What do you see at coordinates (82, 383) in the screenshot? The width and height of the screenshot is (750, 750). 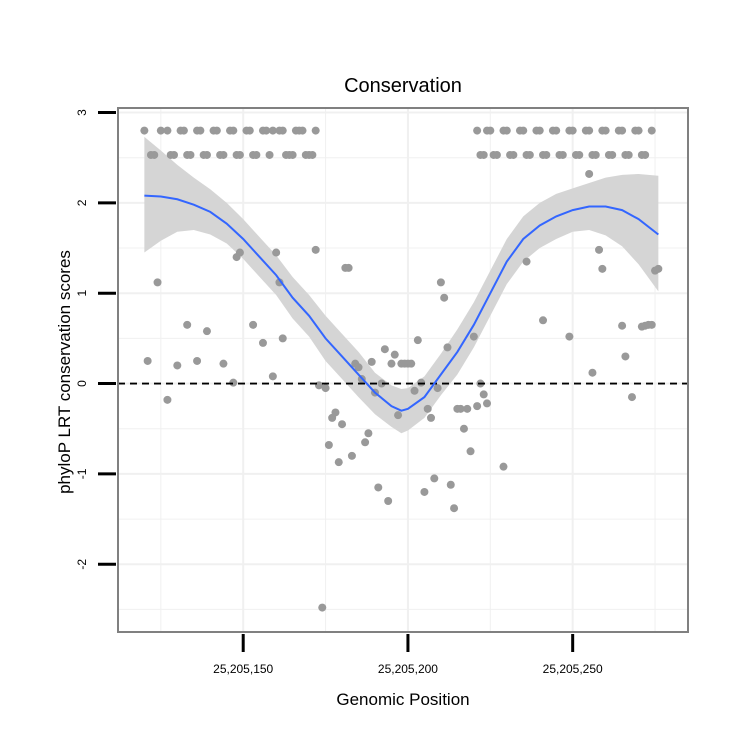 I see `y-tick-label-2: 0` at bounding box center [82, 383].